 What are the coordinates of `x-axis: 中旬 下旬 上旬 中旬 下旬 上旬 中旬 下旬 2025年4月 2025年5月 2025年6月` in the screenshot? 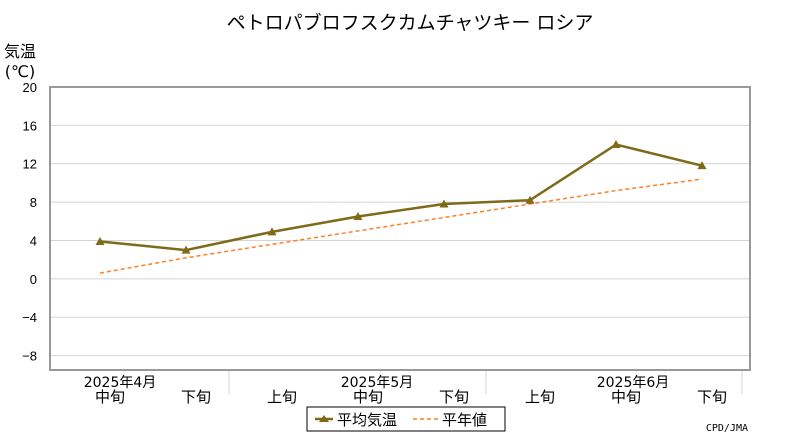 It's located at (413, 388).